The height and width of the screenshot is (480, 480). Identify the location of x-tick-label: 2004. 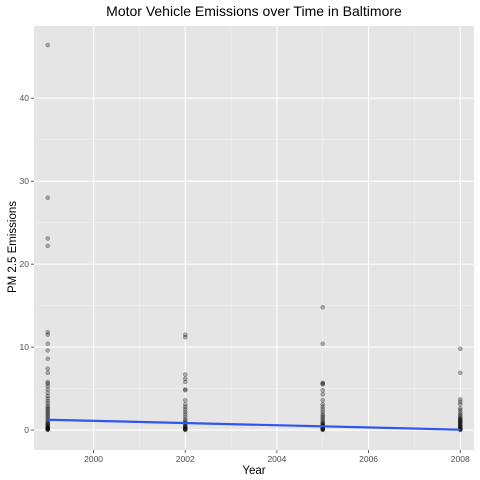
(276, 459).